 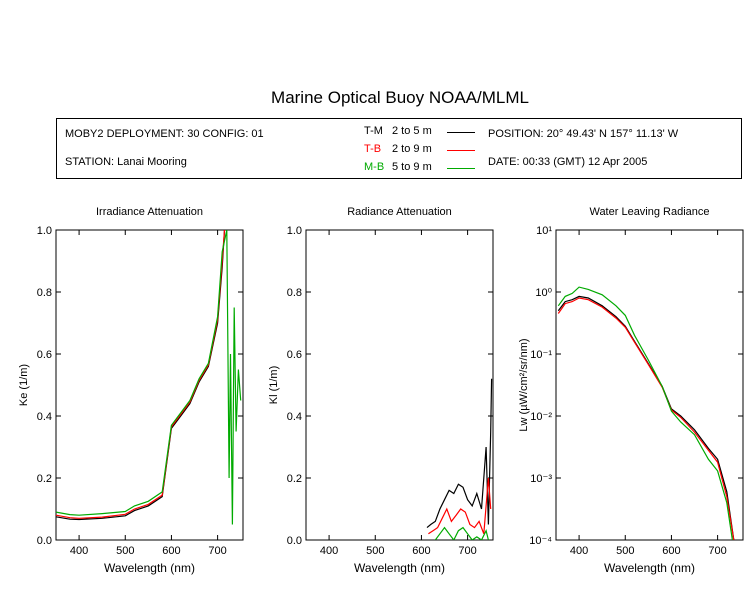 What do you see at coordinates (374, 167) in the screenshot?
I see `legend-code-mb: M-B` at bounding box center [374, 167].